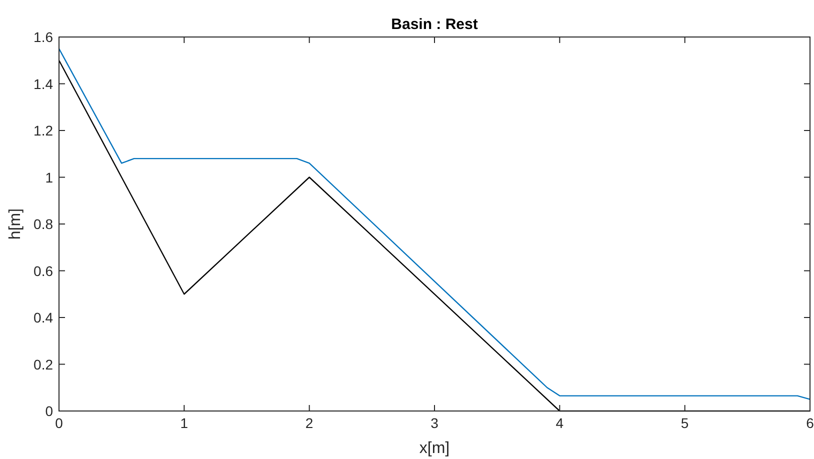 This screenshot has width=814, height=459. What do you see at coordinates (560, 423) in the screenshot?
I see `x-tick-label: 4` at bounding box center [560, 423].